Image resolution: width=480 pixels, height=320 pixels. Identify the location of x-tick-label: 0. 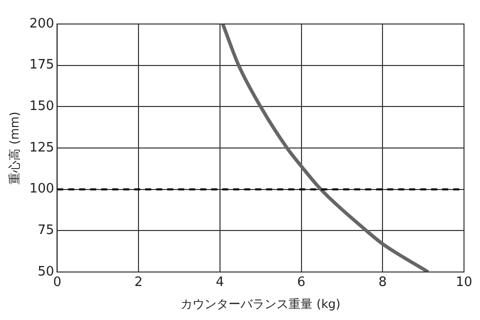
(57, 282).